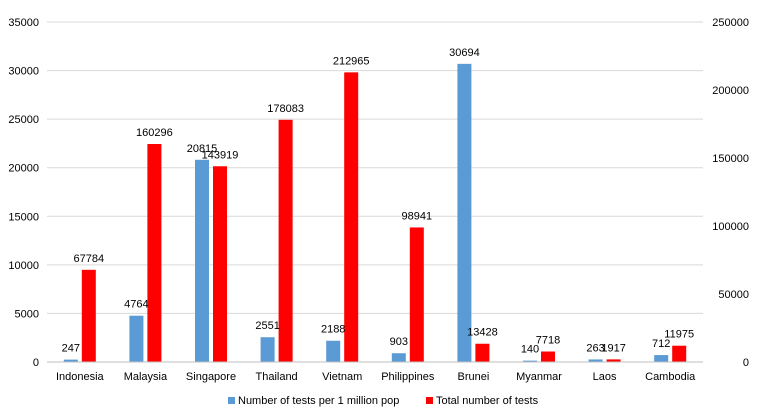  I want to click on right-tick-label: 100000, so click(730, 227).